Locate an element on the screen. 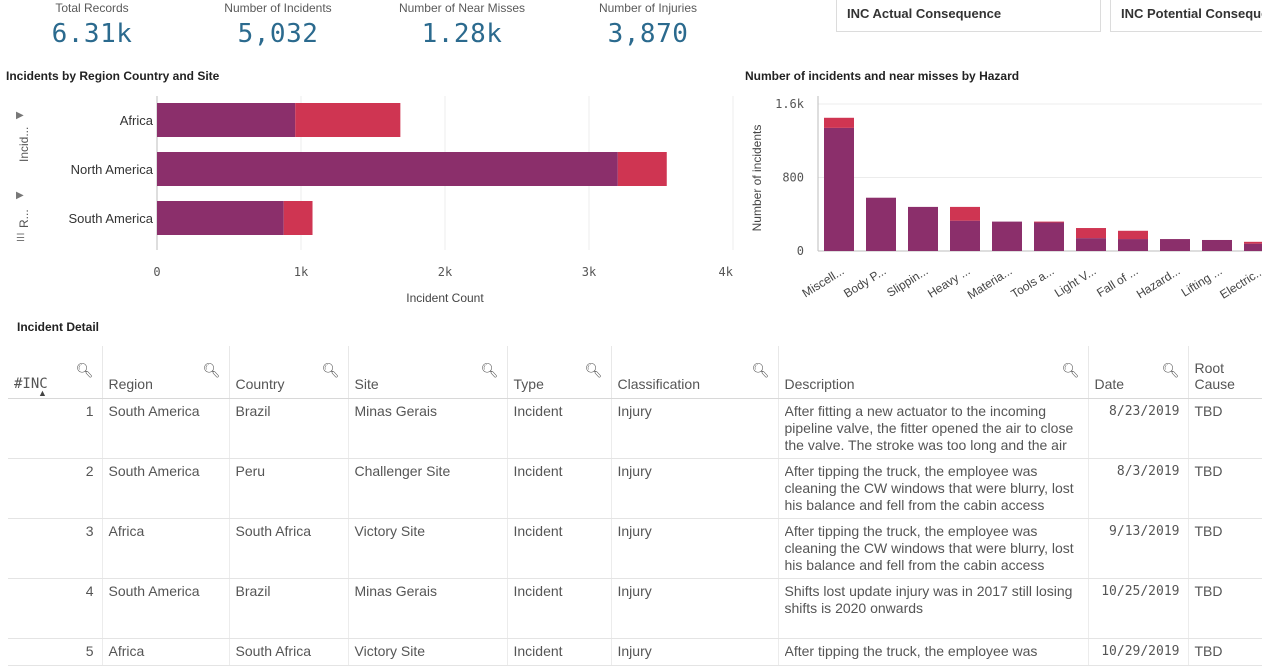  cell-country: Peru is located at coordinates (288, 488).